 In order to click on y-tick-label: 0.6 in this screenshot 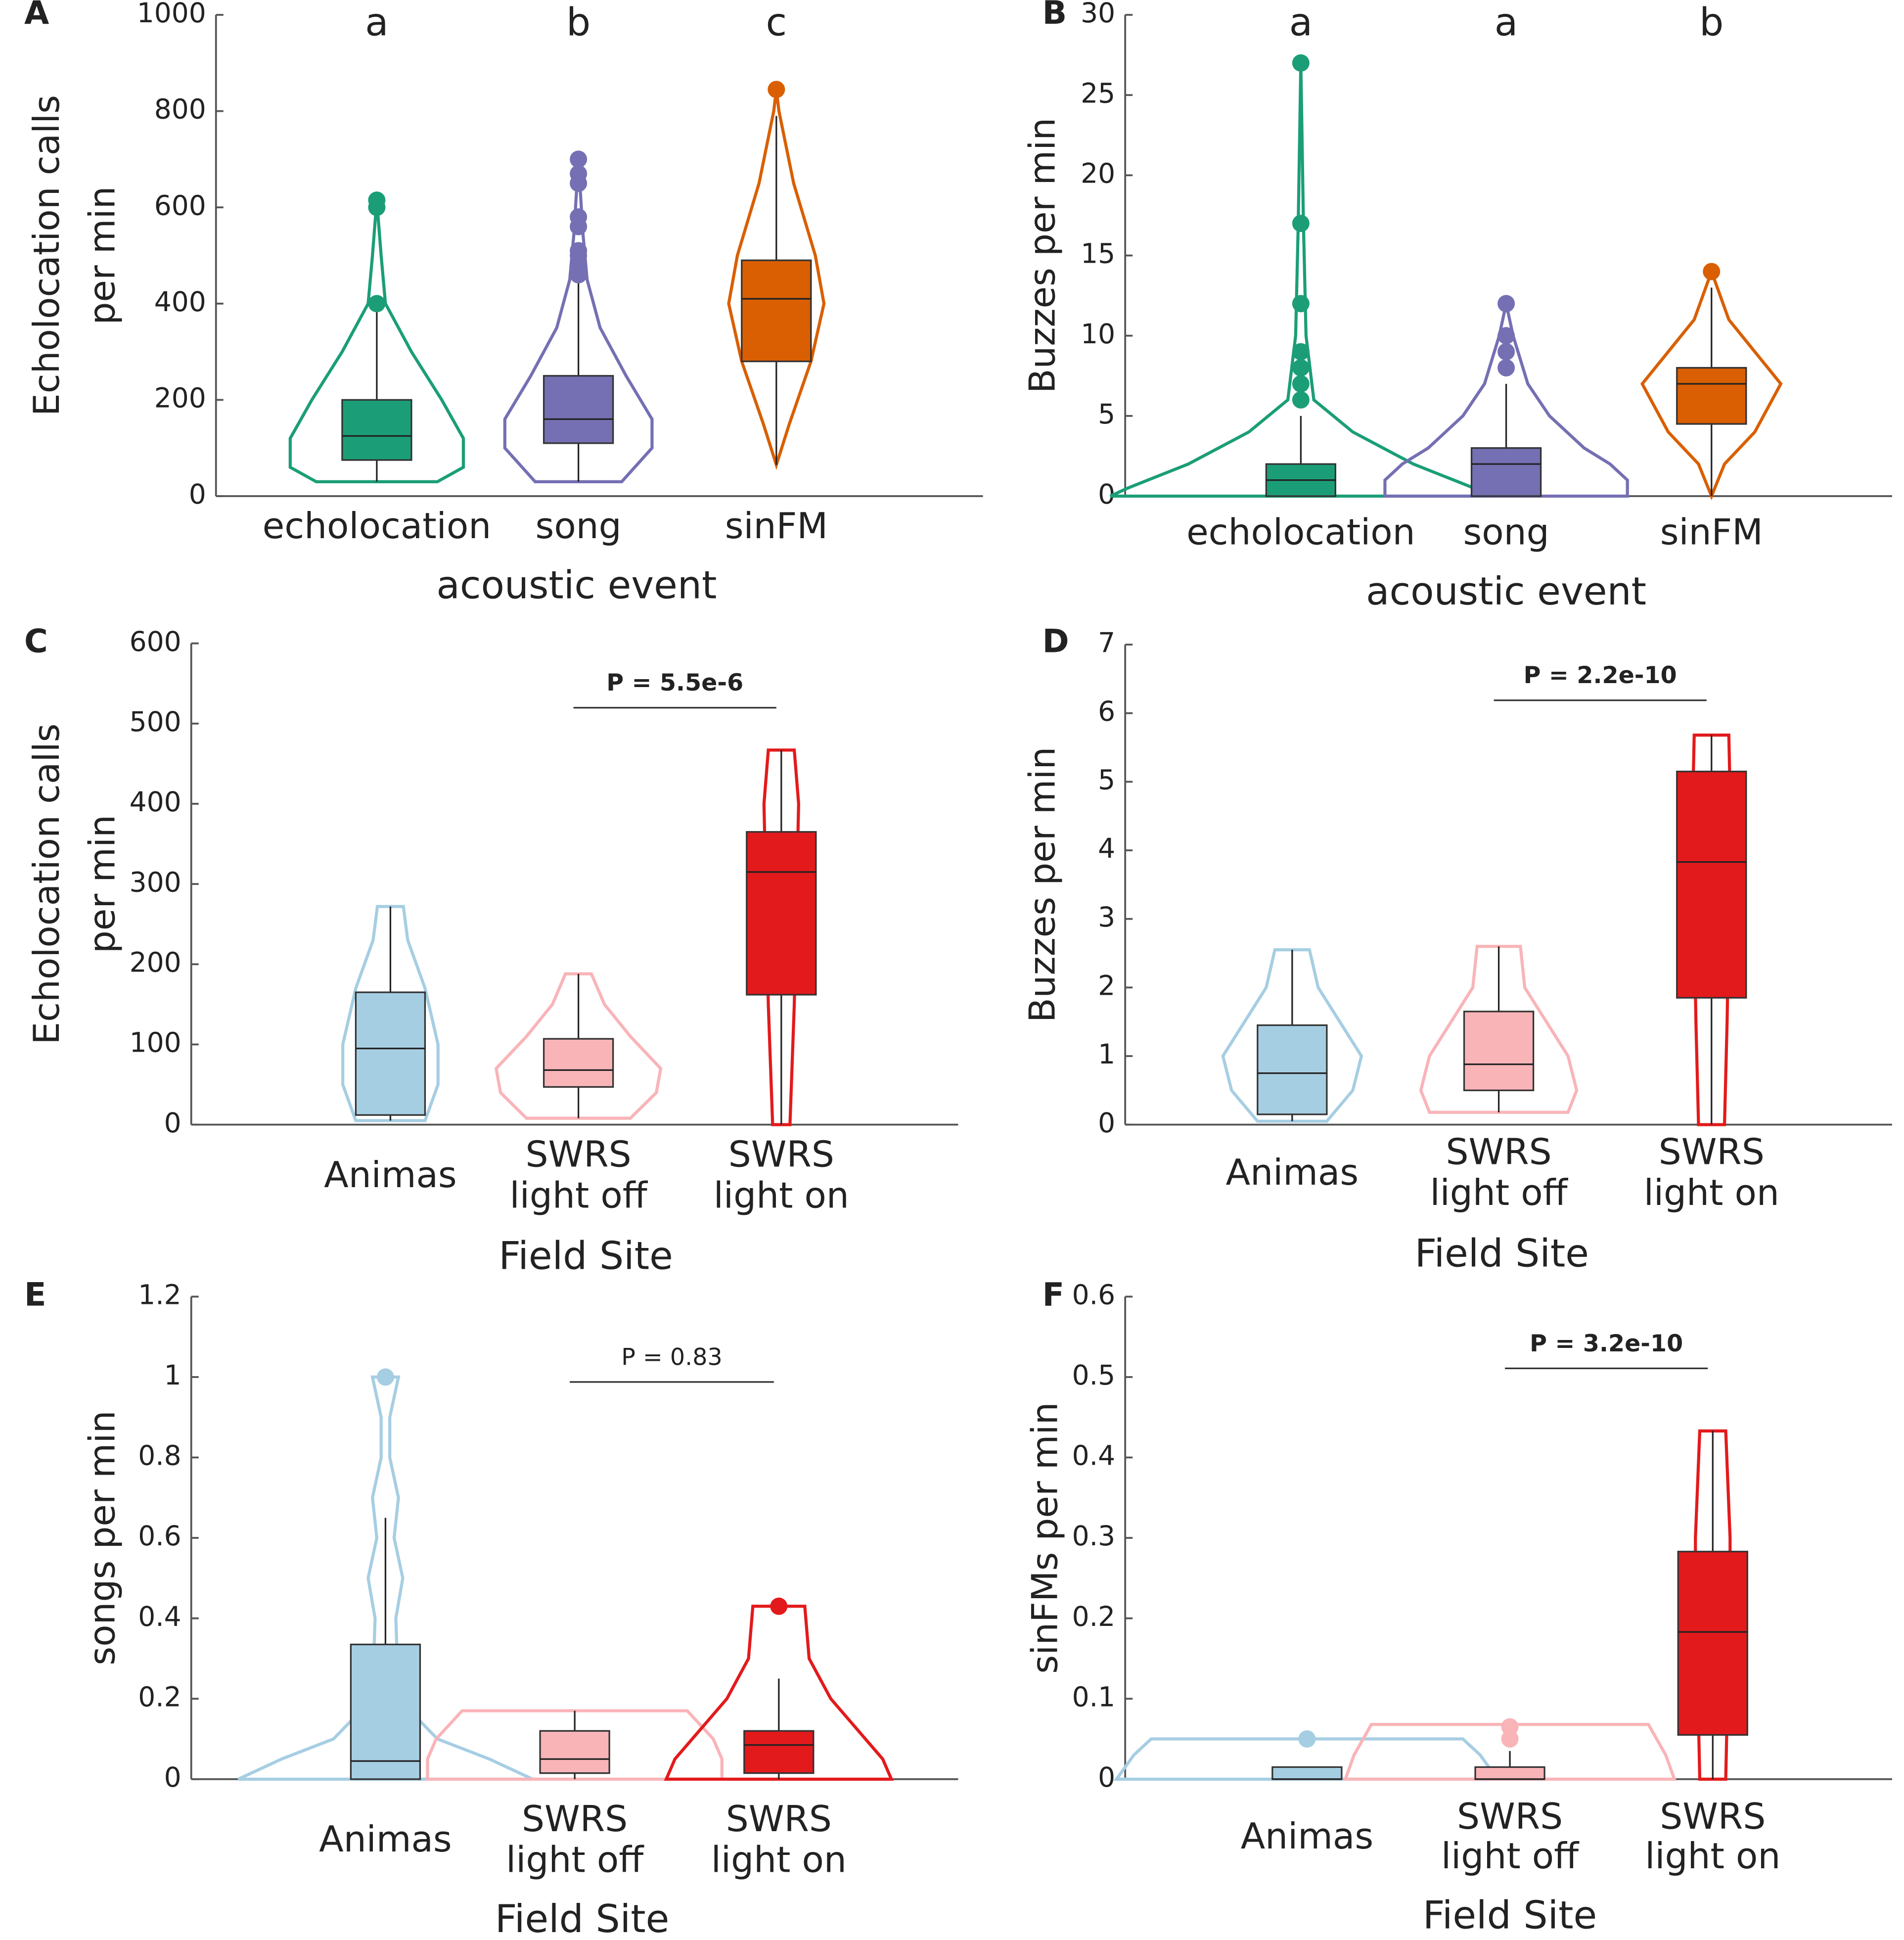, I will do `click(1094, 1294)`.